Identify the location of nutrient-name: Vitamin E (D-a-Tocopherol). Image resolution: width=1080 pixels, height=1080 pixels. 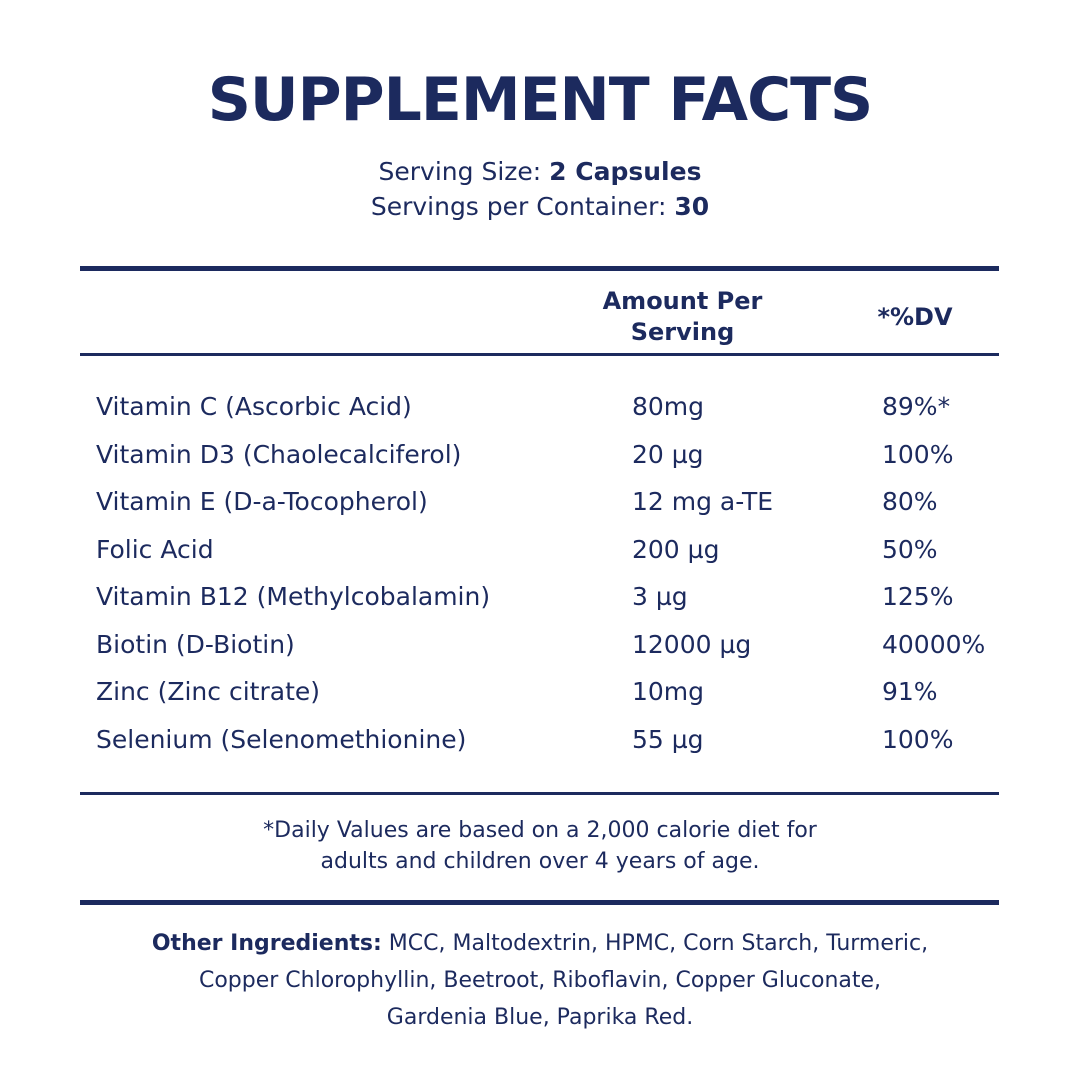
(262, 501).